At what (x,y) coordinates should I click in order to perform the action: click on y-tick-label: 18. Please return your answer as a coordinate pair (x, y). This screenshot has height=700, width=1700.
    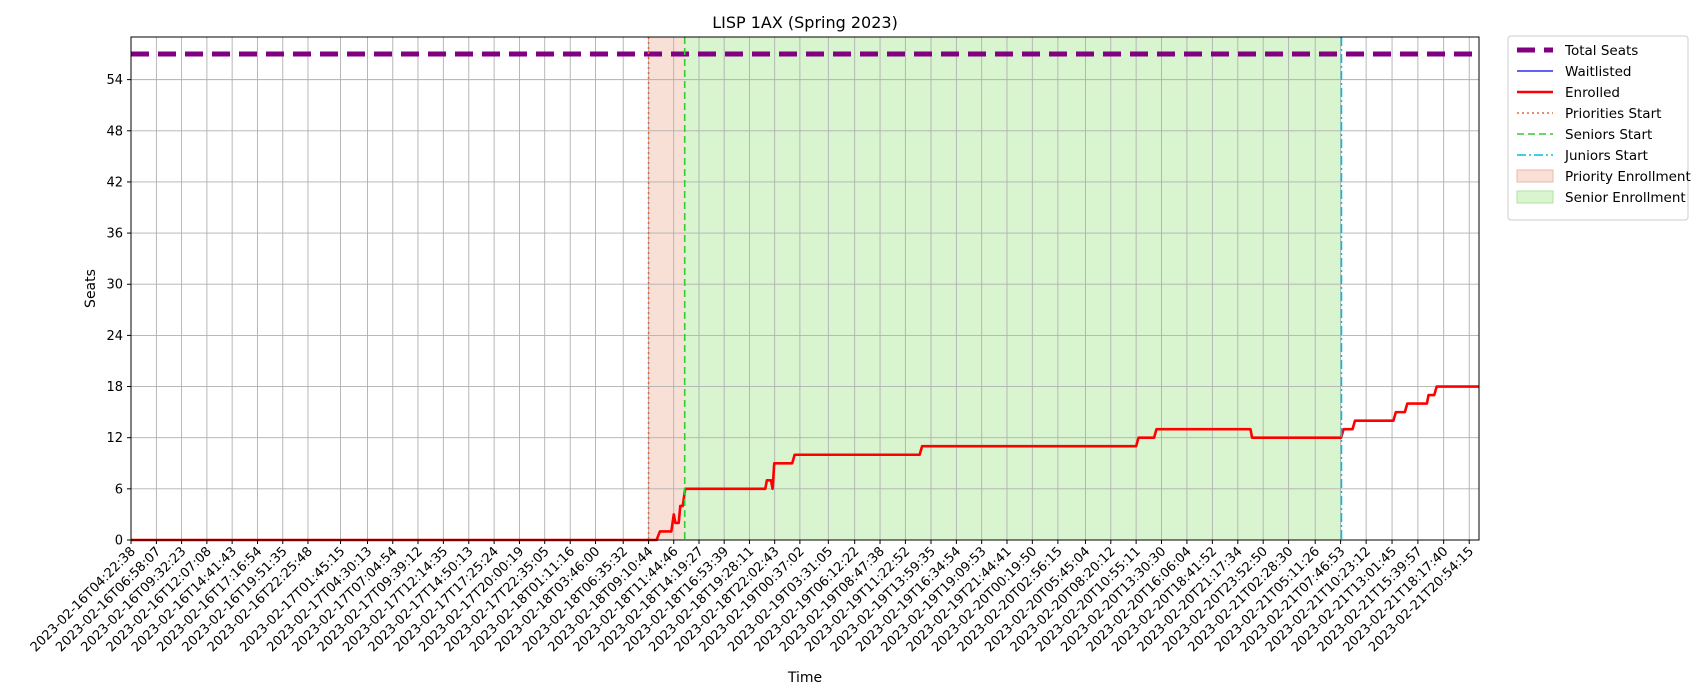
    Looking at the image, I should click on (114, 387).